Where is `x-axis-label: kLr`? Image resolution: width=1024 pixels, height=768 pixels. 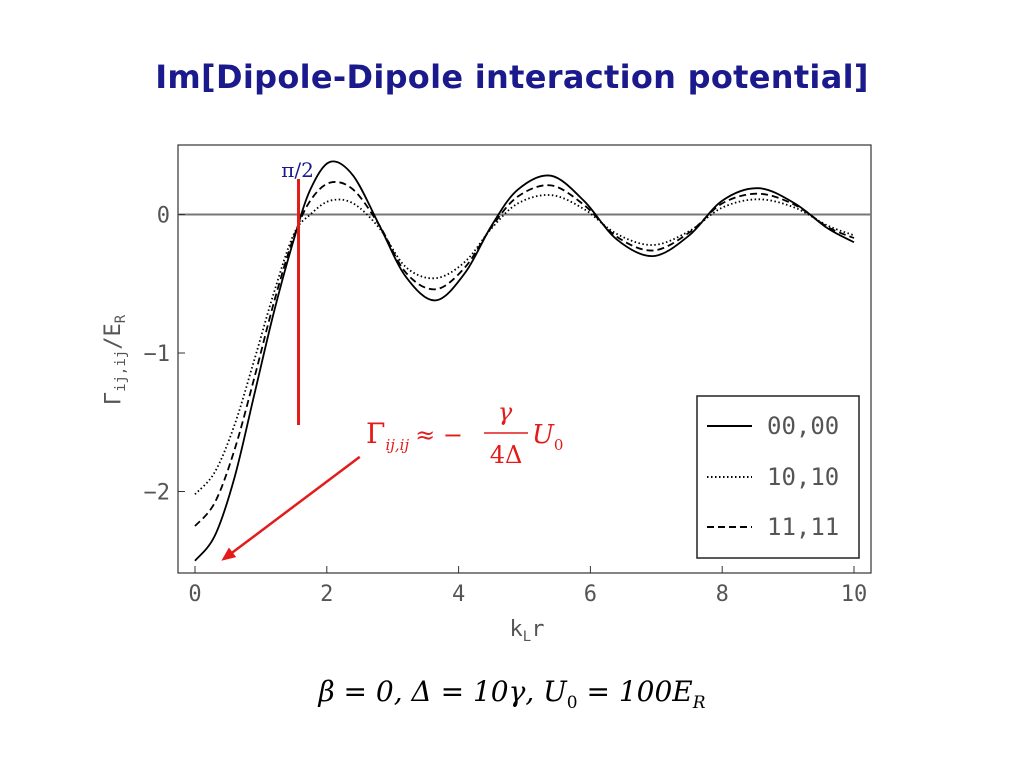 x-axis-label: kLr is located at coordinates (527, 631).